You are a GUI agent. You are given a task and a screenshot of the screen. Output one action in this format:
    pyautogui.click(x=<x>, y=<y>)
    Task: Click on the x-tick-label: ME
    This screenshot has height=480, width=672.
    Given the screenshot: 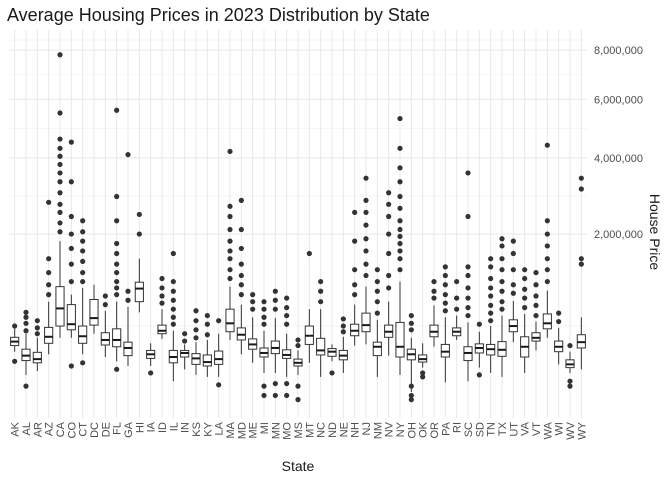 What is the action you would take?
    pyautogui.click(x=254, y=430)
    